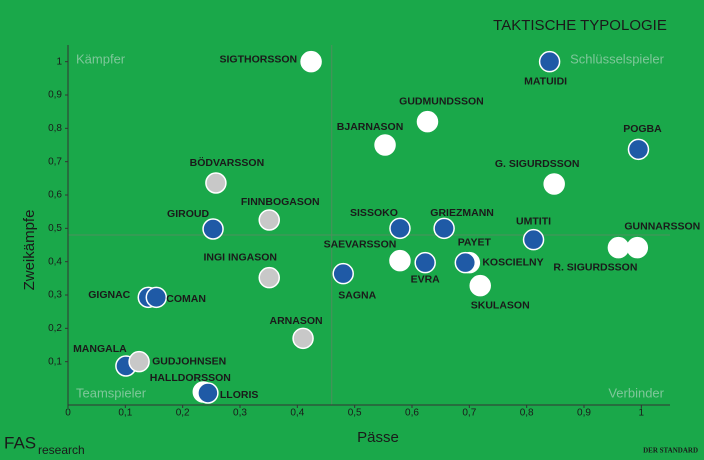  What do you see at coordinates (111, 392) in the screenshot?
I see `quadrant-label: Teamspieler` at bounding box center [111, 392].